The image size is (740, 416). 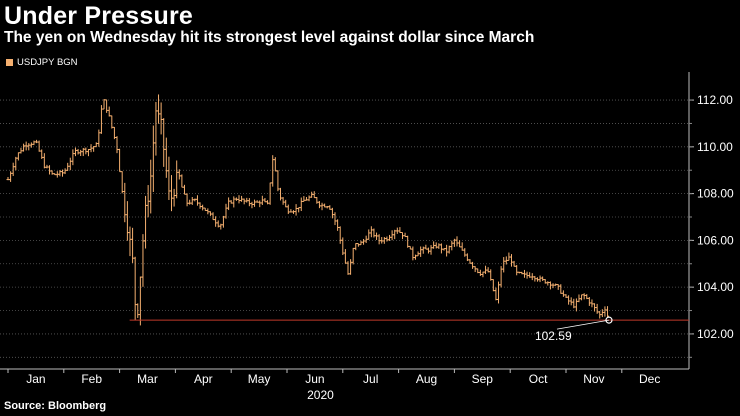 What do you see at coordinates (147, 379) in the screenshot?
I see `x-tick-label: Mar` at bounding box center [147, 379].